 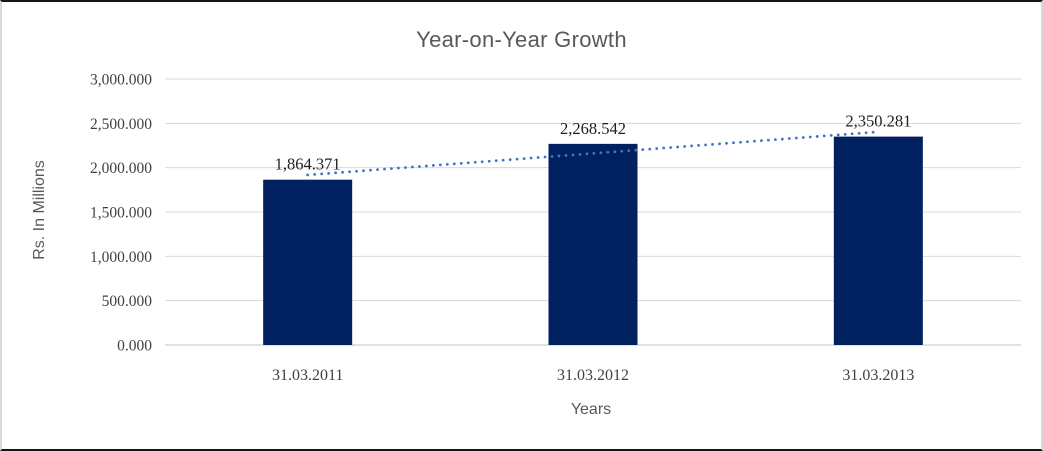 What do you see at coordinates (593, 128) in the screenshot?
I see `data-label: 2,268.542` at bounding box center [593, 128].